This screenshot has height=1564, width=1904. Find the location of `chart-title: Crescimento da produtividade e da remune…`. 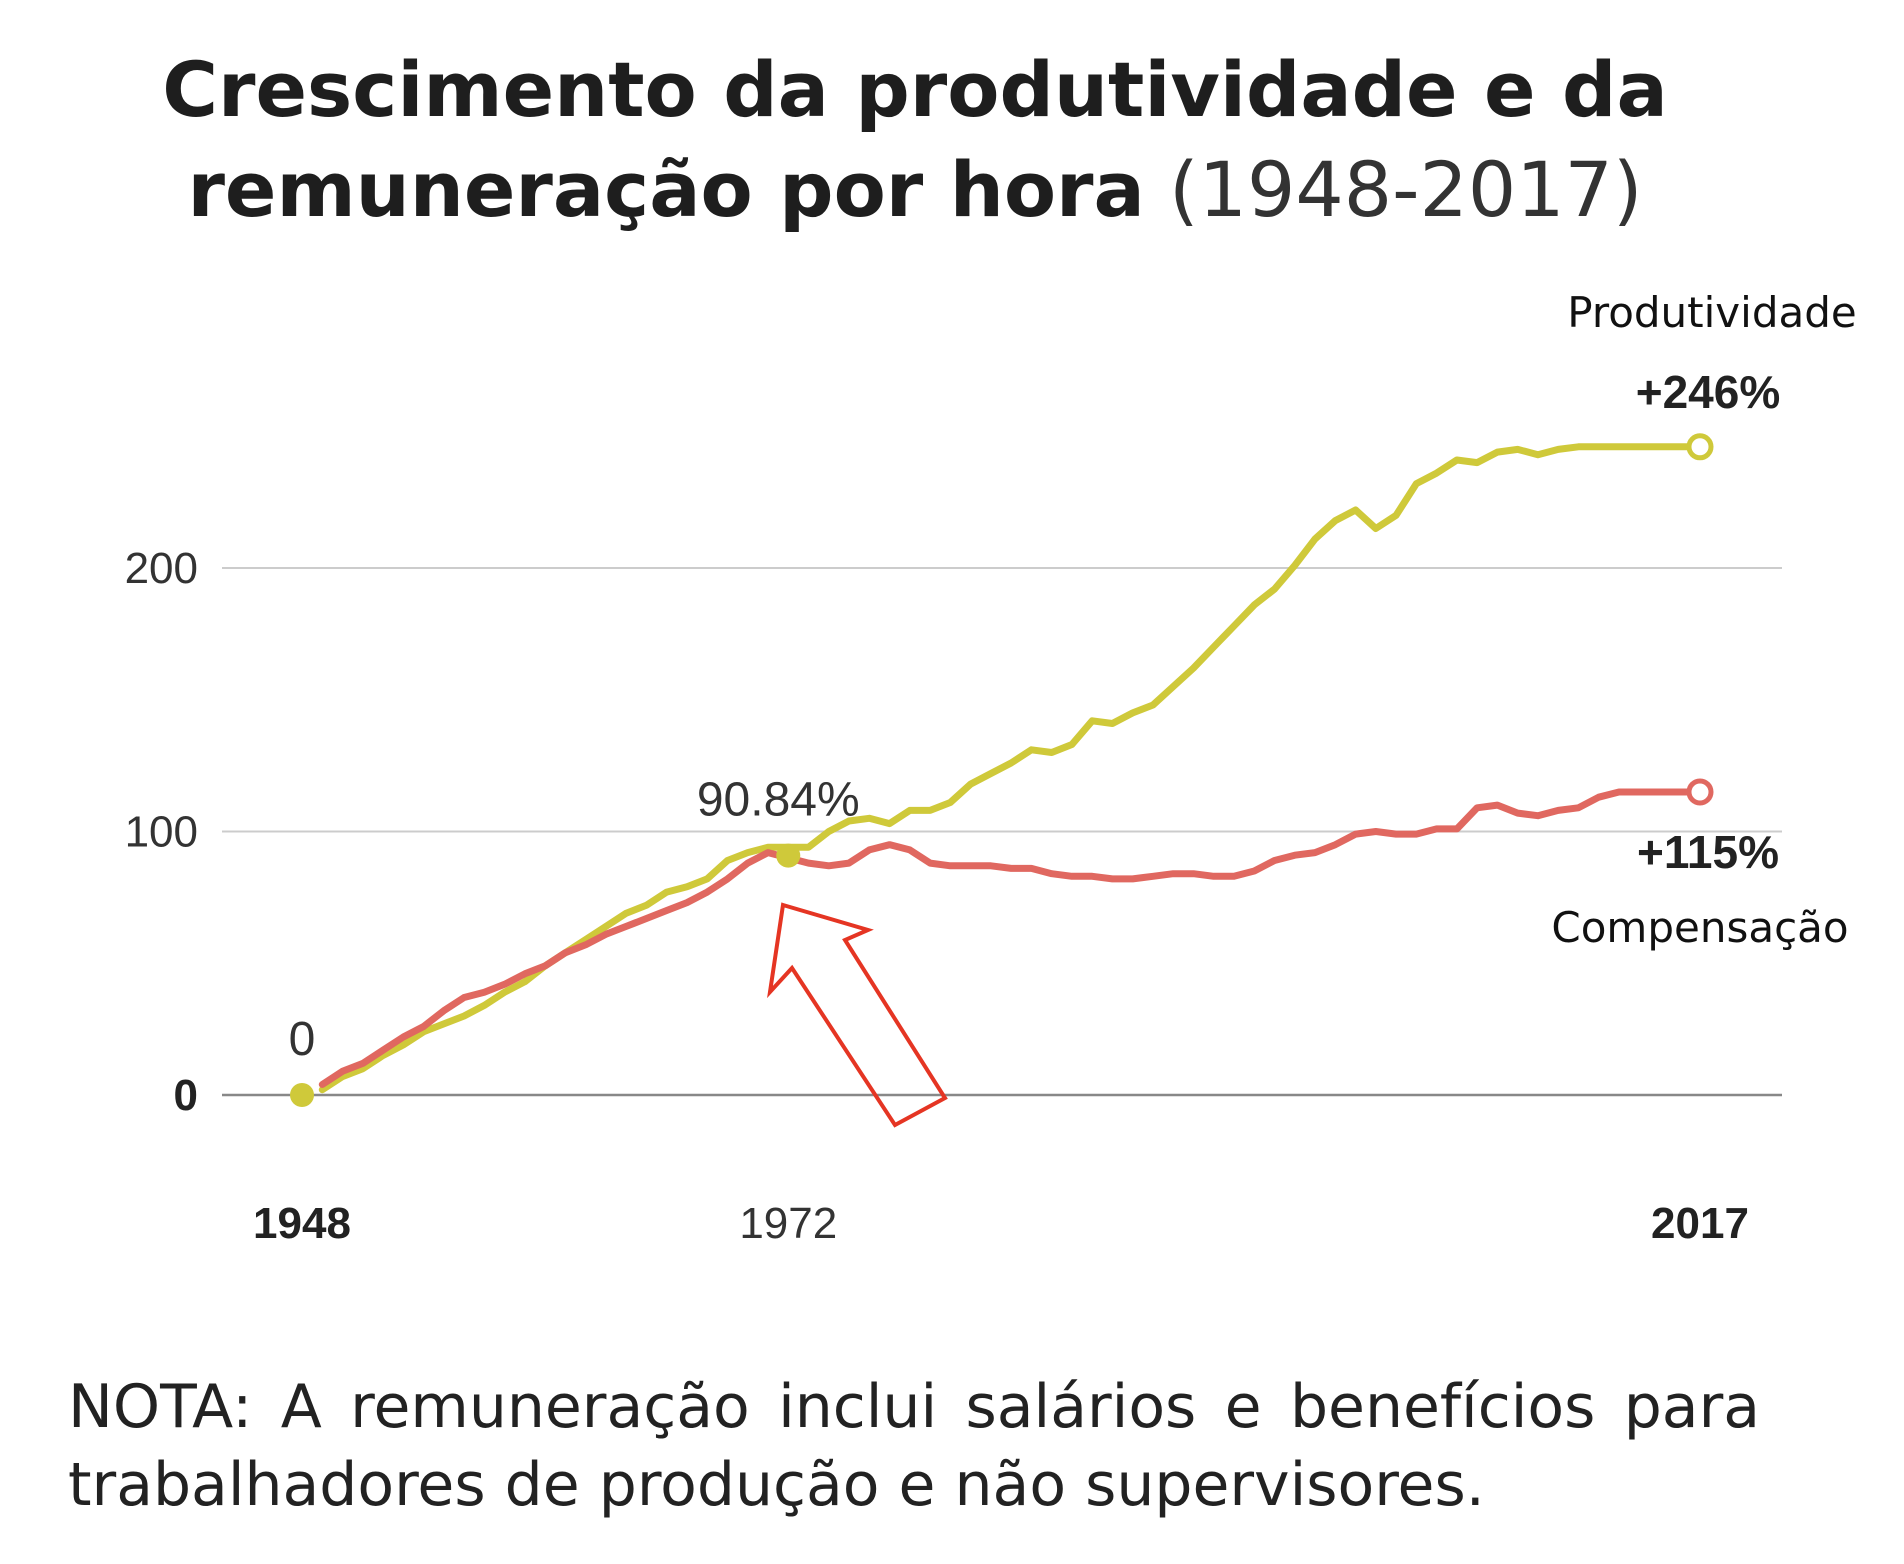

chart-title: Crescimento da produtividade e da remune… is located at coordinates (915, 140).